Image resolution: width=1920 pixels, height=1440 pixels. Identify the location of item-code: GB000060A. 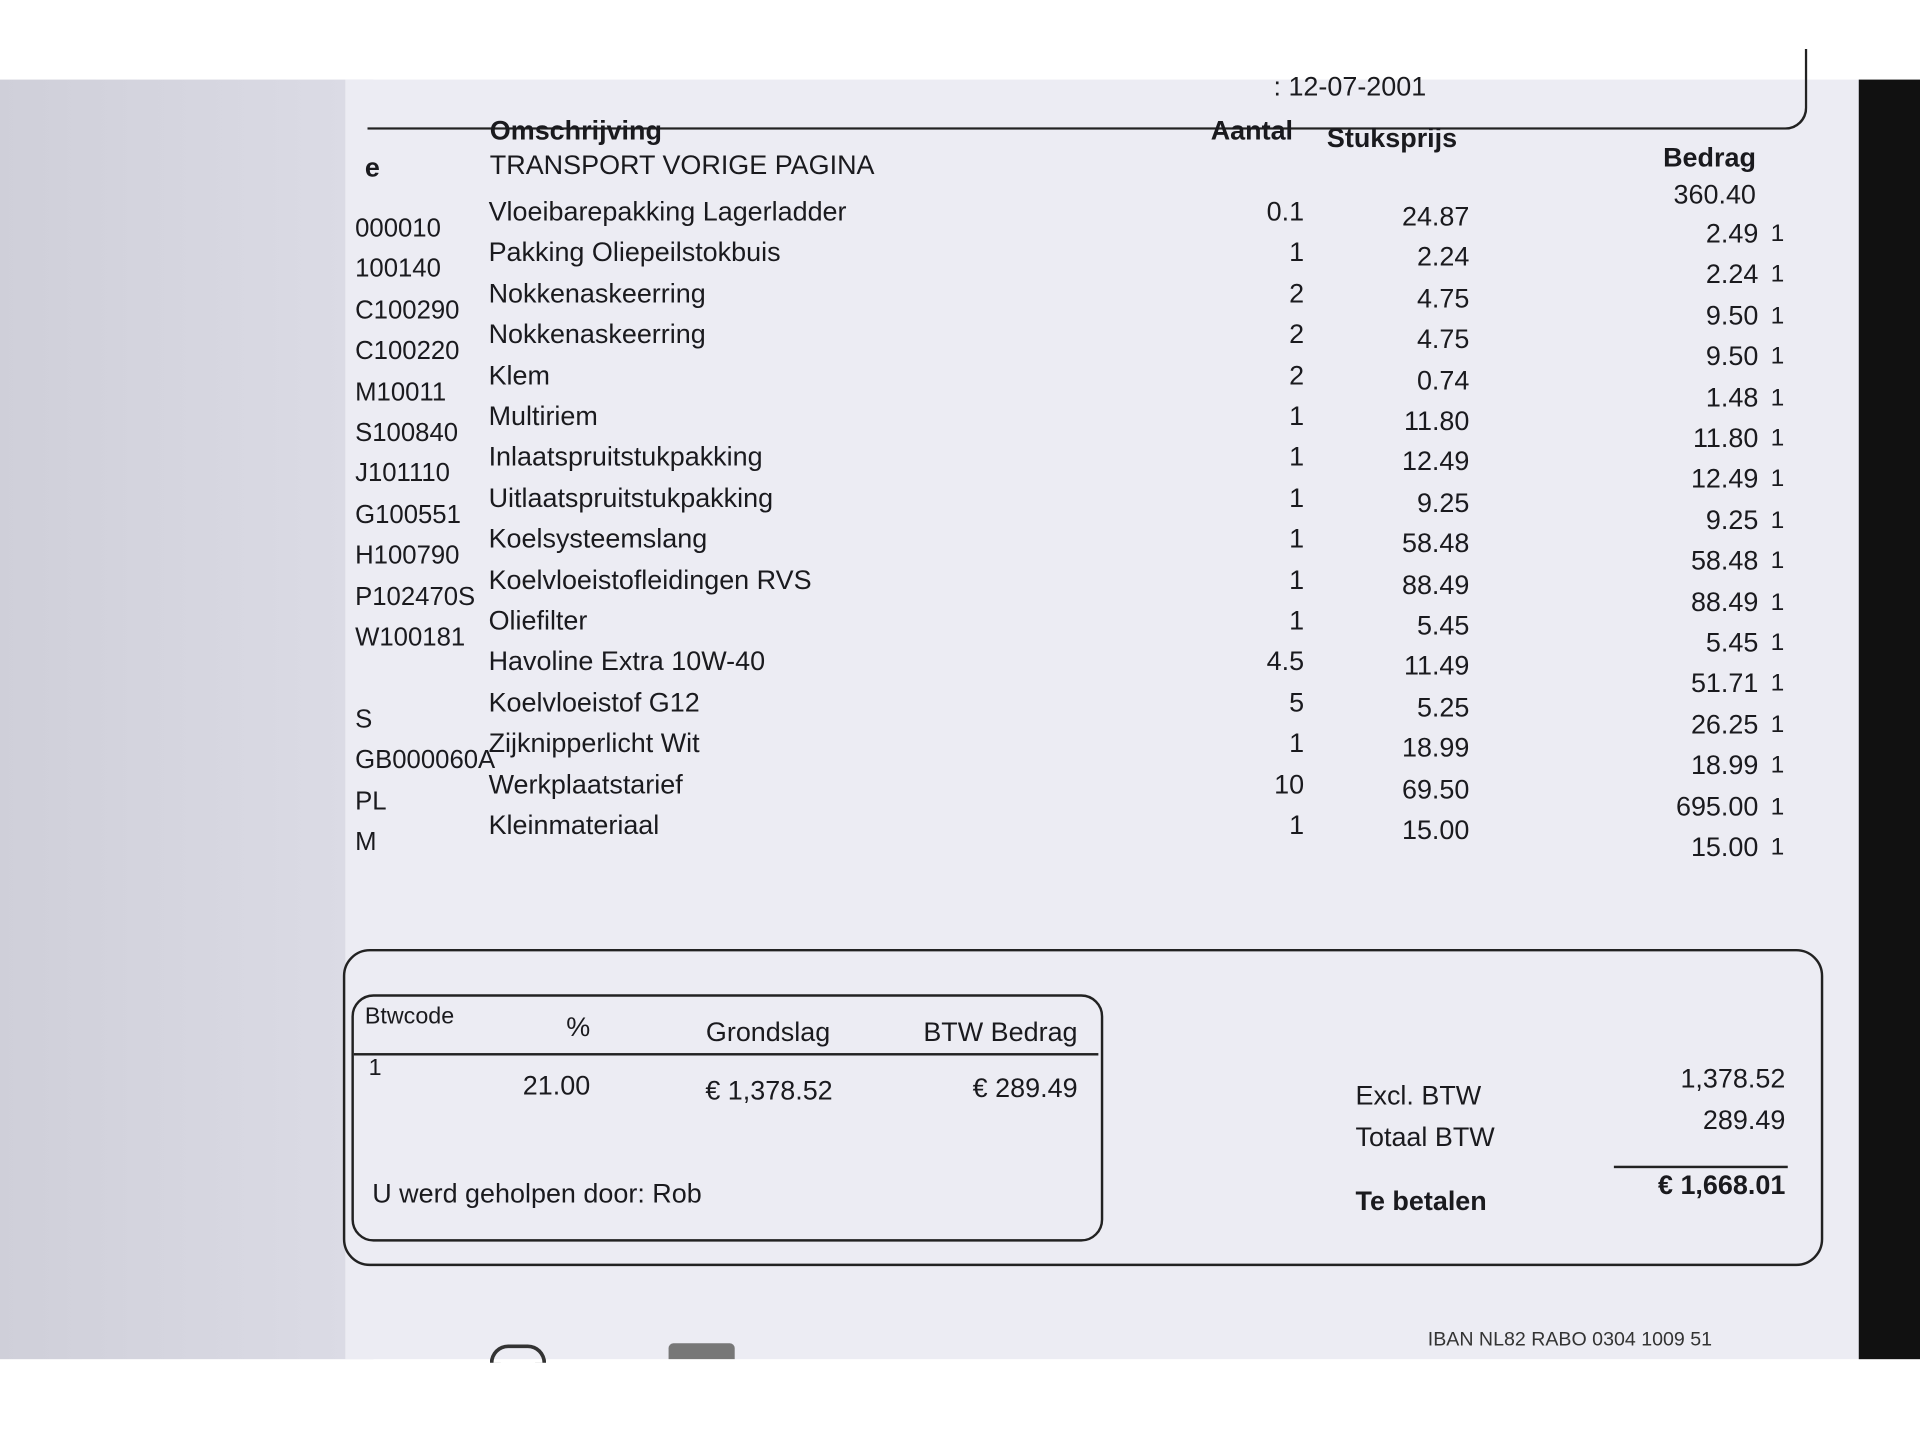
(425, 760).